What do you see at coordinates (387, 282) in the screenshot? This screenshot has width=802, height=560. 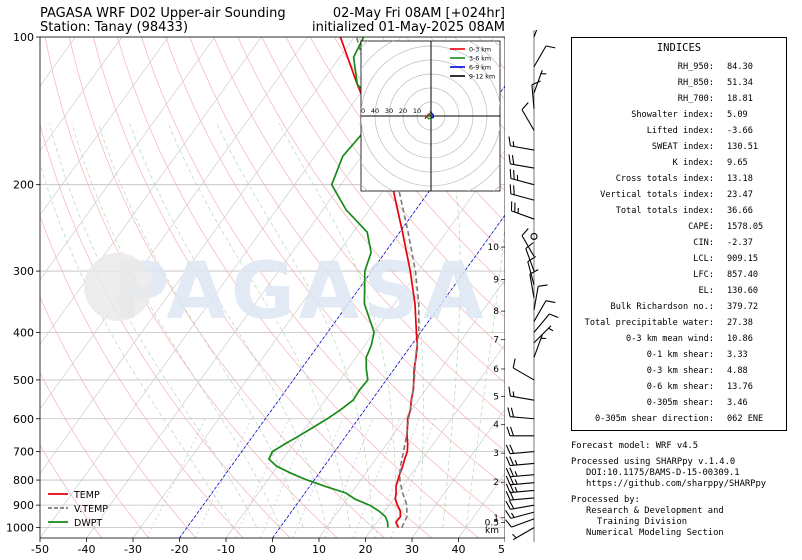 I see `series-line-vtemp` at bounding box center [387, 282].